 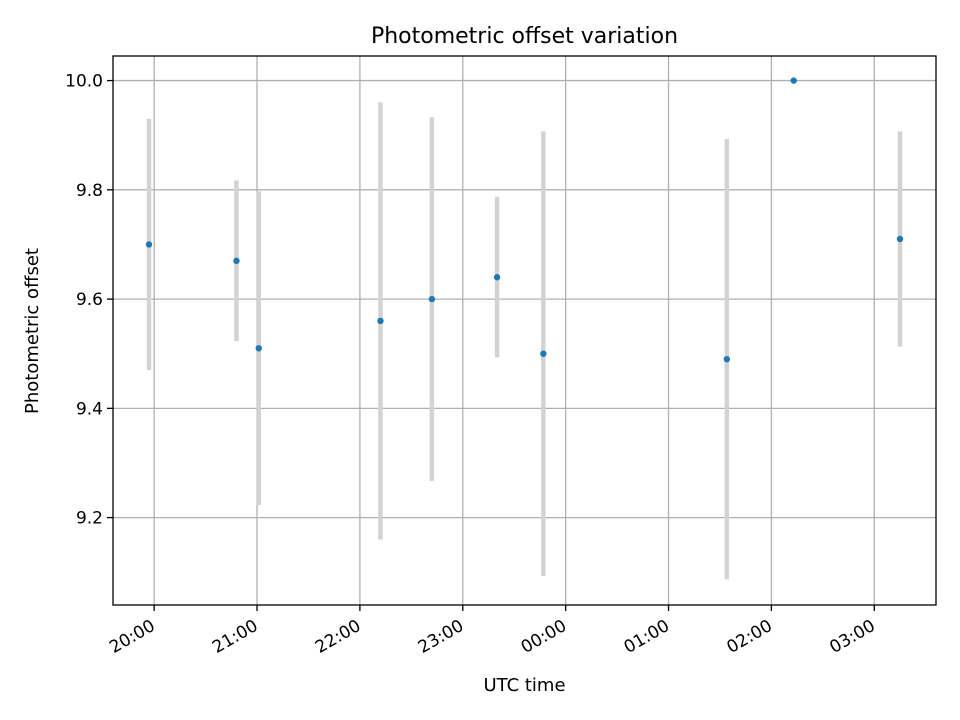 What do you see at coordinates (524, 685) in the screenshot?
I see `x-axis-label: UTC time` at bounding box center [524, 685].